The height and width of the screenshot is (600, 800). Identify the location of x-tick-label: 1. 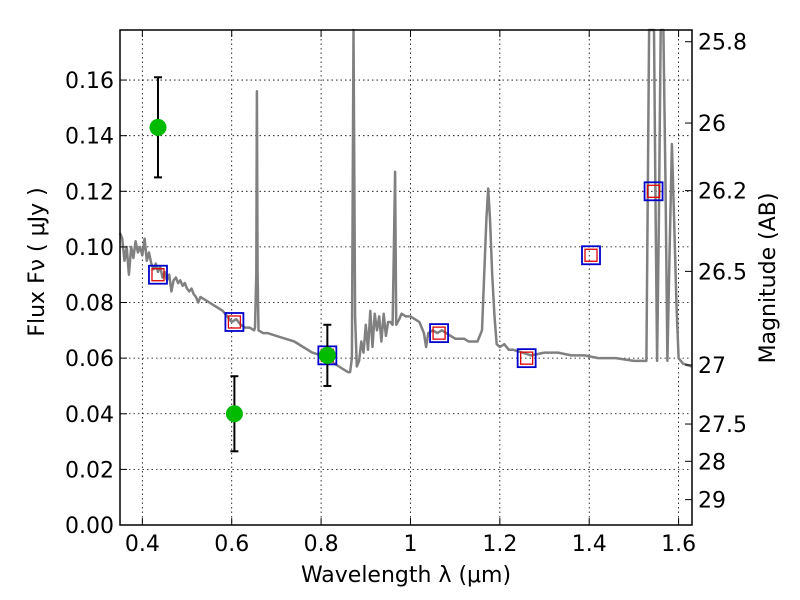
(410, 544).